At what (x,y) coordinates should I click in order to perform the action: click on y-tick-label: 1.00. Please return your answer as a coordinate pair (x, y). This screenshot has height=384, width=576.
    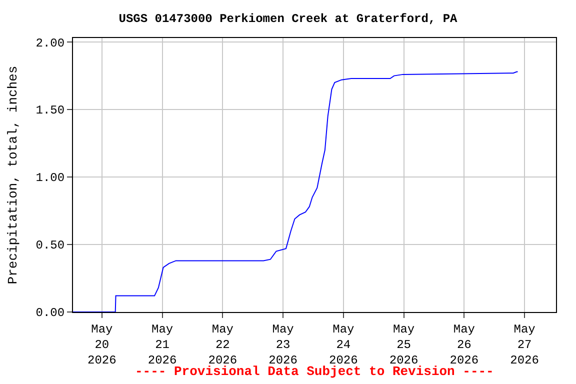
    Looking at the image, I should click on (50, 178).